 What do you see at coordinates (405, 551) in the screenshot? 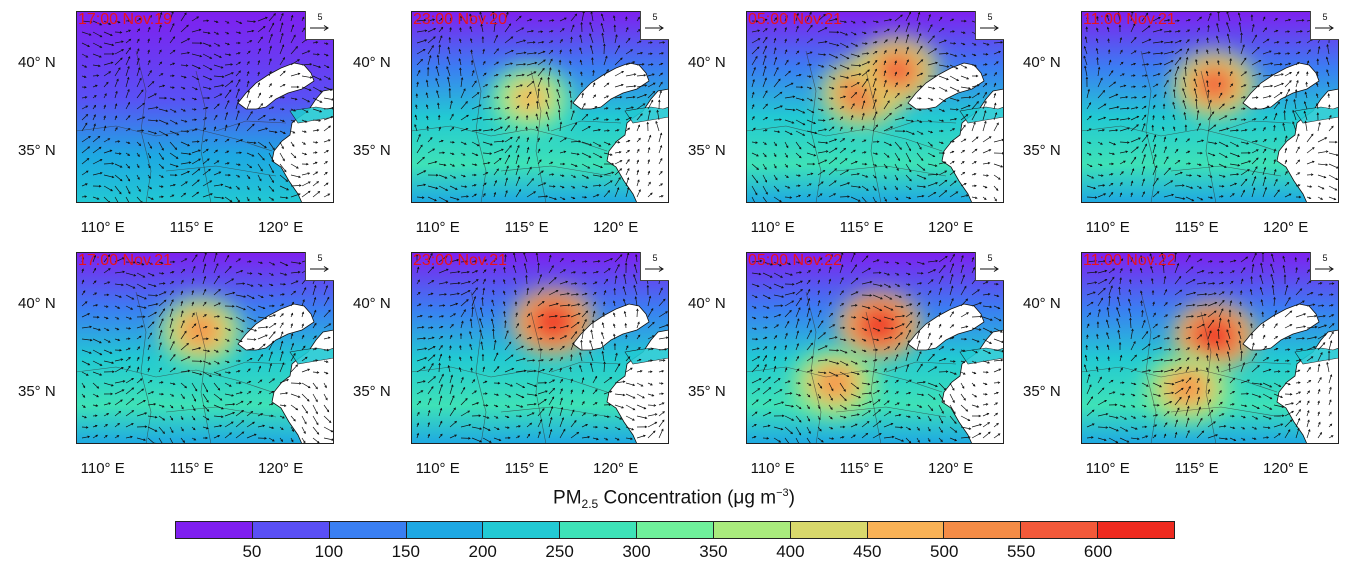
I see `colorbar-tick-label: 150` at bounding box center [405, 551].